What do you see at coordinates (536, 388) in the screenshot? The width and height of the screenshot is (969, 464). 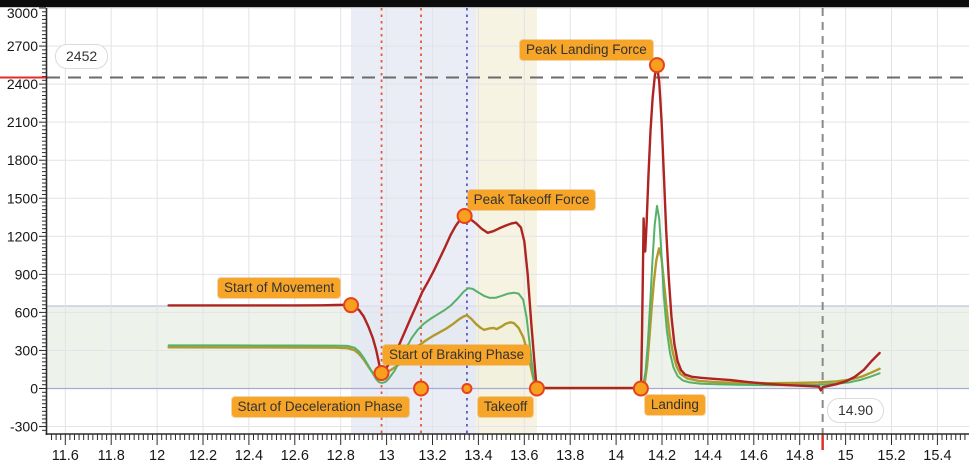 I see `event-marker-takeoff` at bounding box center [536, 388].